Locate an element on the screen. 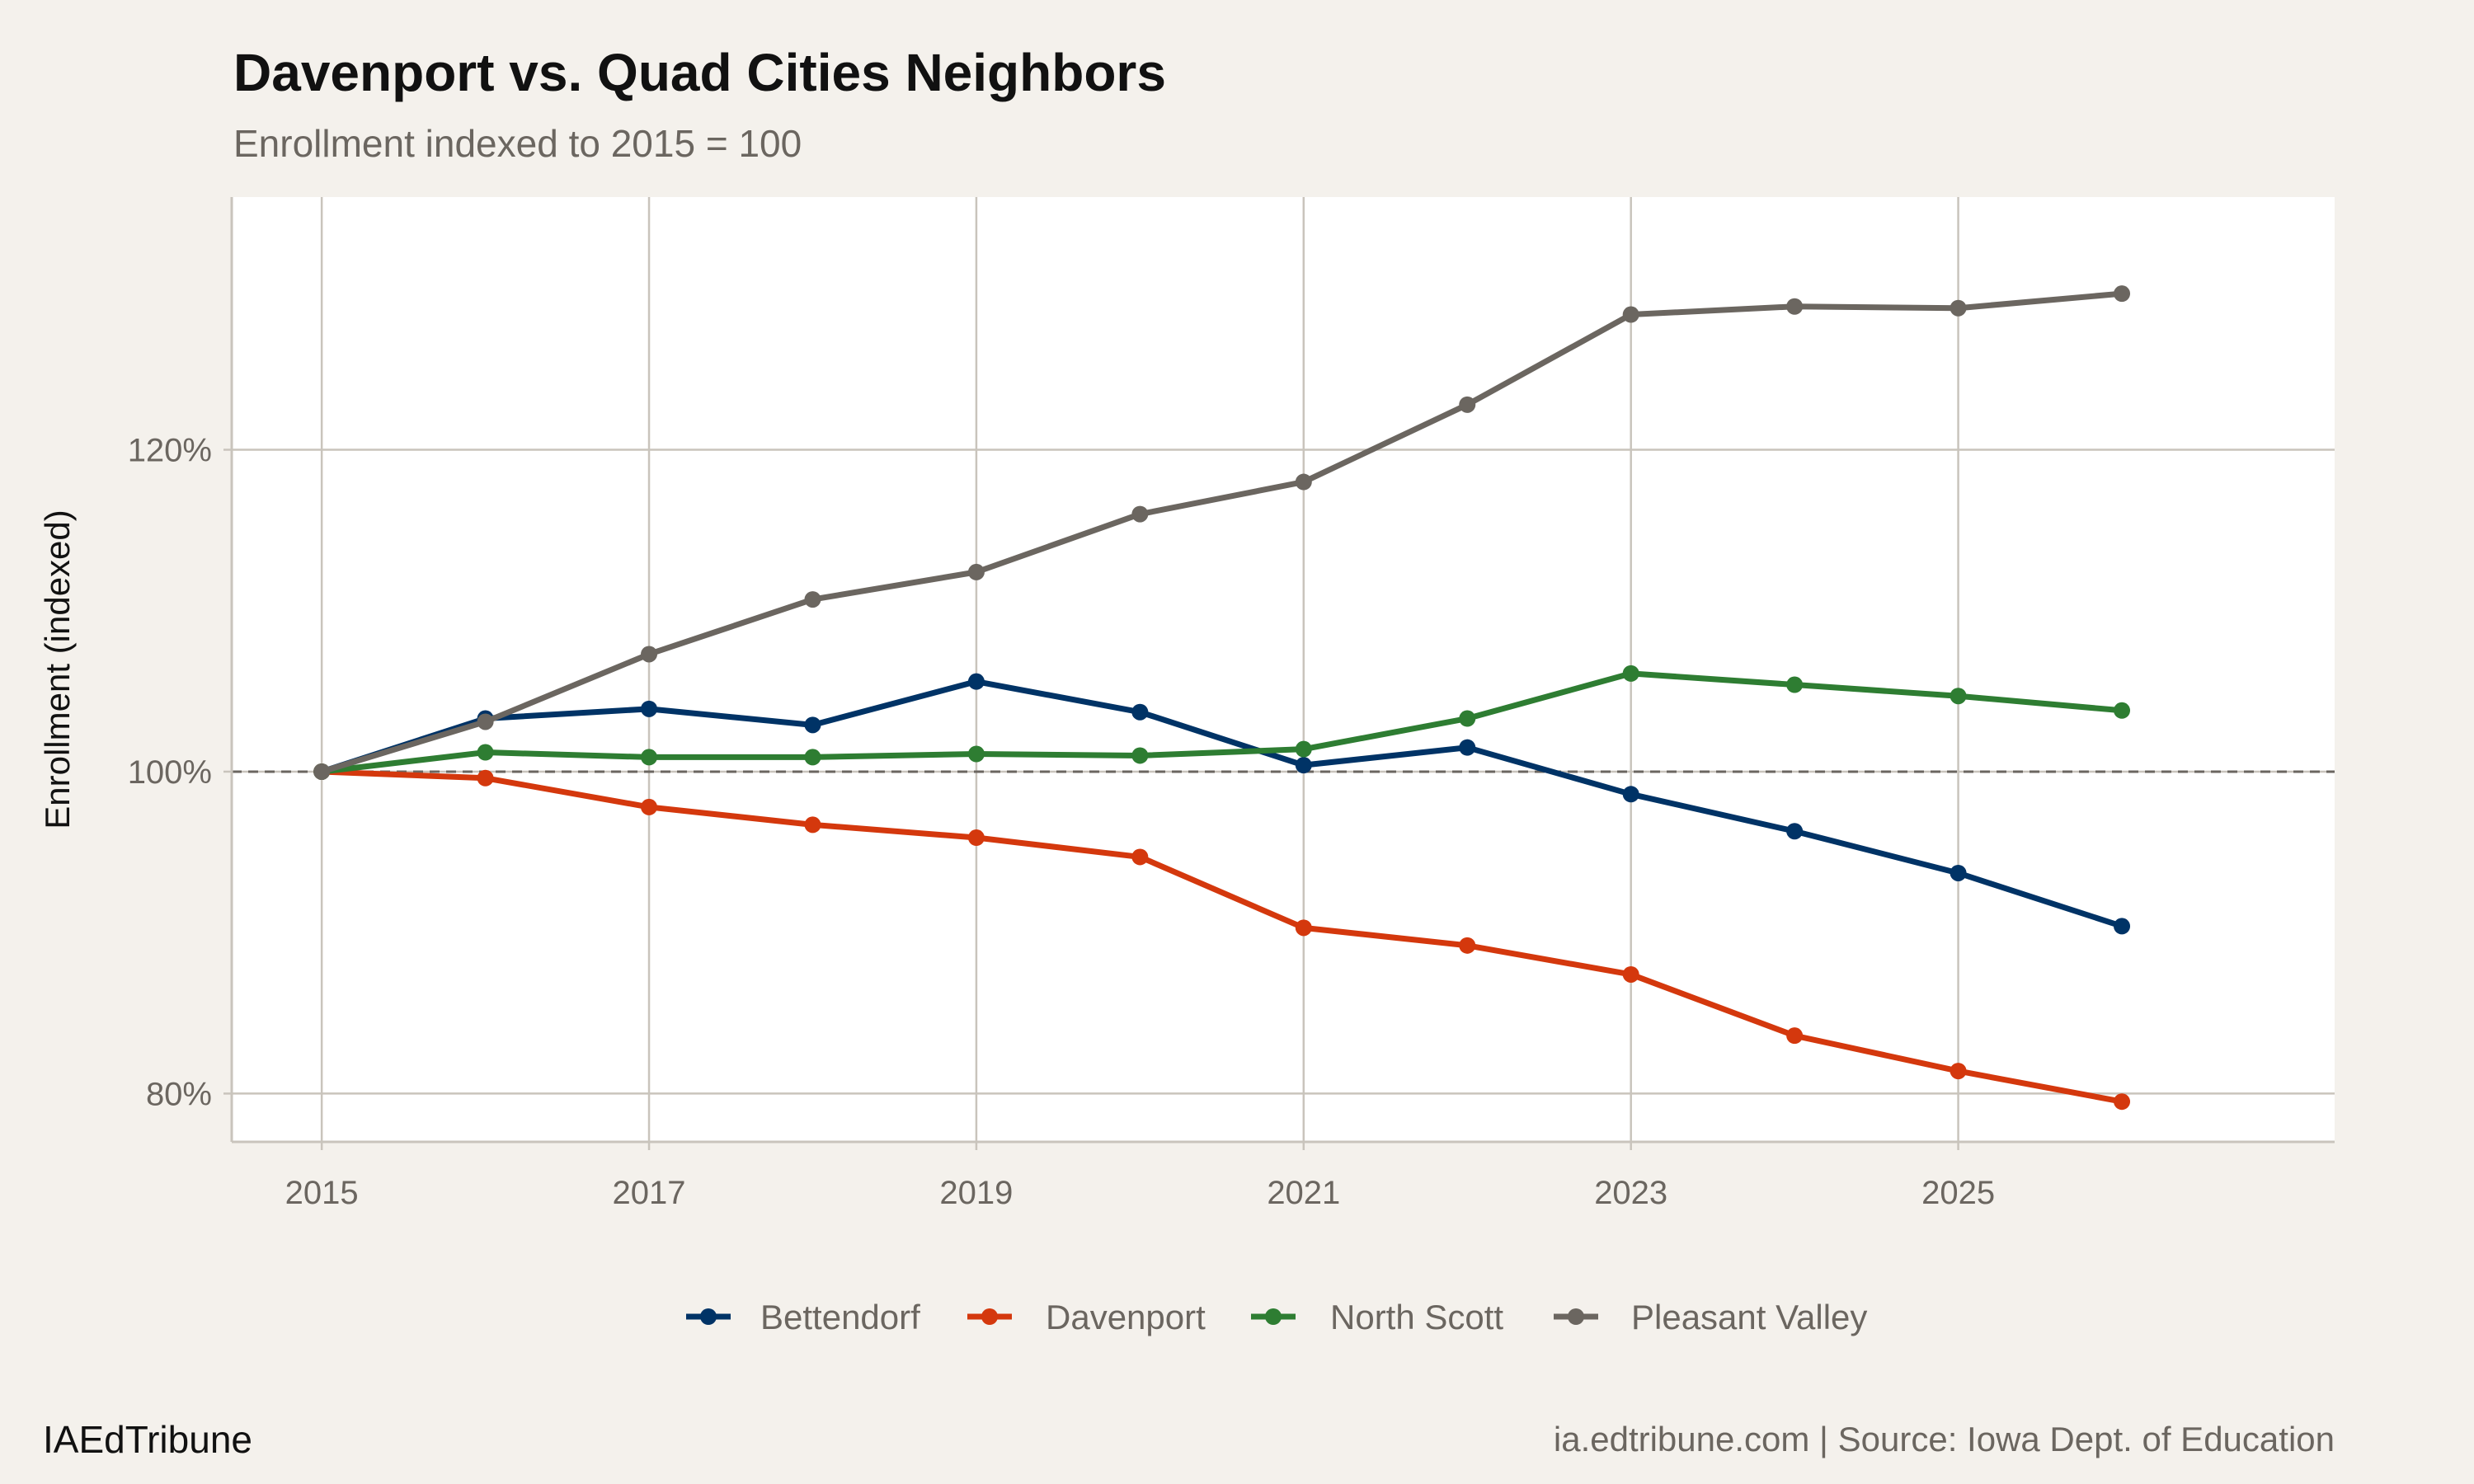 This screenshot has width=2474, height=1484. x-tick-label: 2025 is located at coordinates (1958, 1193).